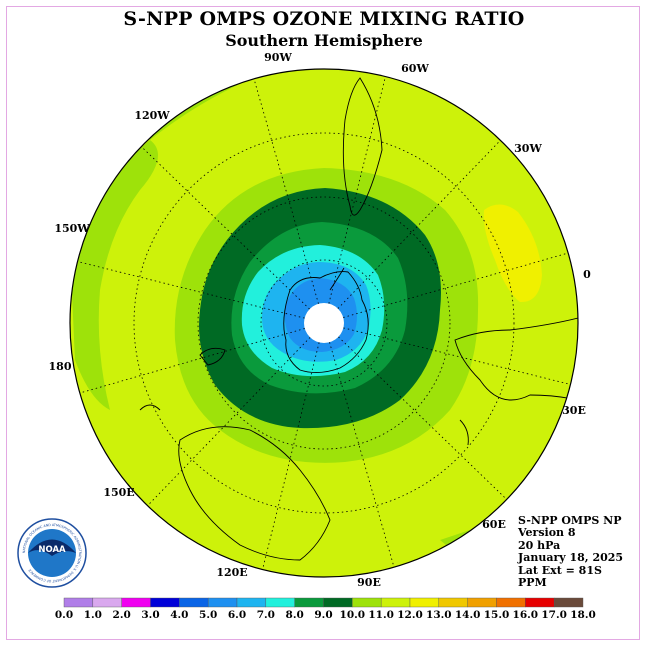  What do you see at coordinates (118, 492) in the screenshot?
I see `lon-label-150e: 150E` at bounding box center [118, 492].